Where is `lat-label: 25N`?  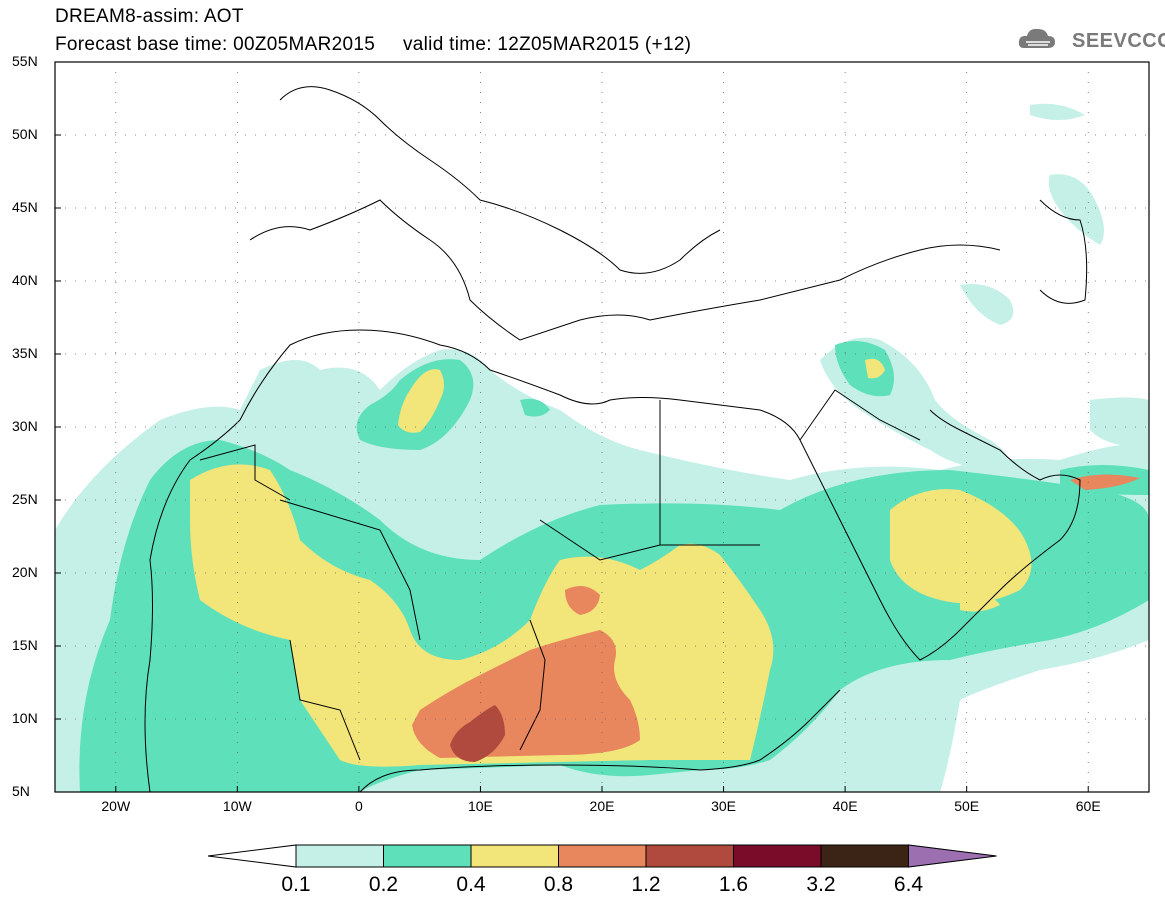
lat-label: 25N is located at coordinates (25, 499).